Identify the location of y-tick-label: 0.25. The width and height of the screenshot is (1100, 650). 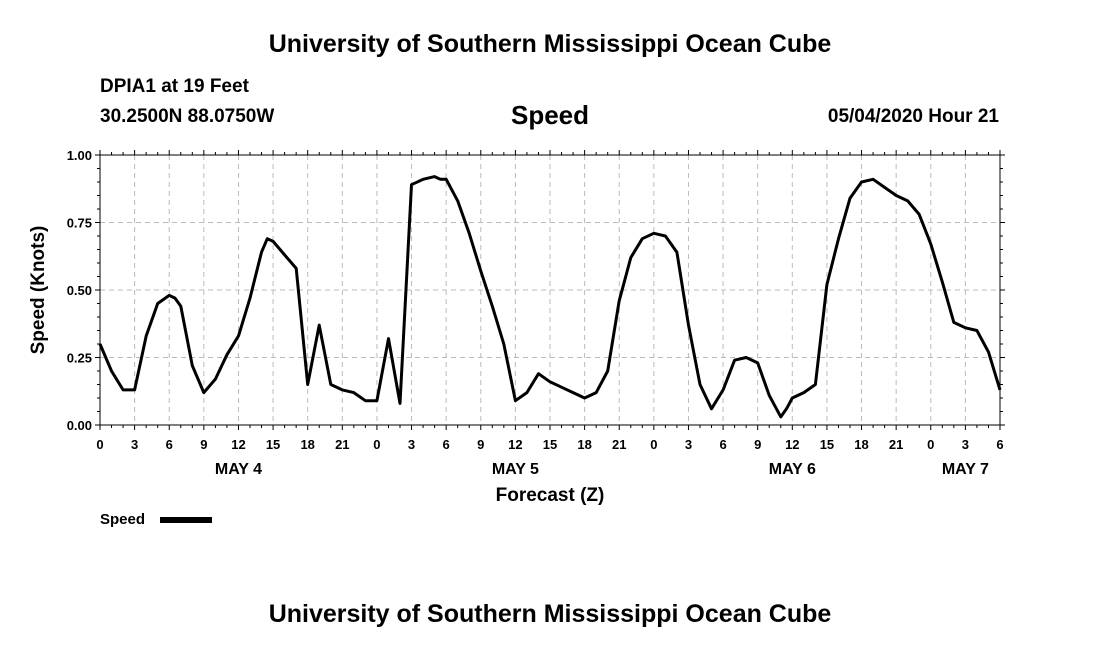
(79, 358).